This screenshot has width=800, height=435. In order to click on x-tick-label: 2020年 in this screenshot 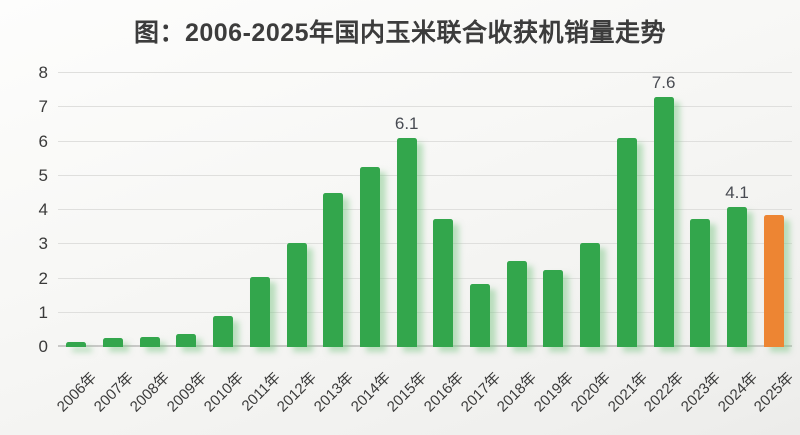, I will do `click(590, 392)`.